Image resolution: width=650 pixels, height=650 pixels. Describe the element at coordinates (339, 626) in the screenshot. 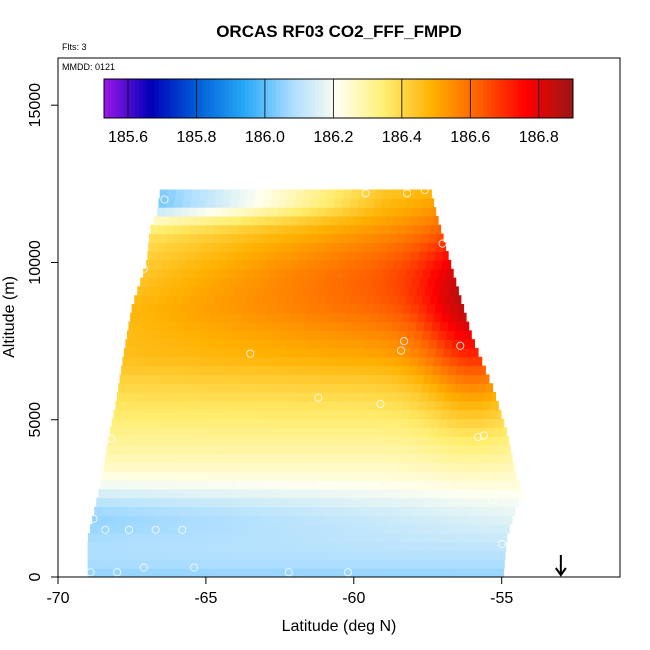

I see `x-axis-label: Latitude (deg N)` at that location.